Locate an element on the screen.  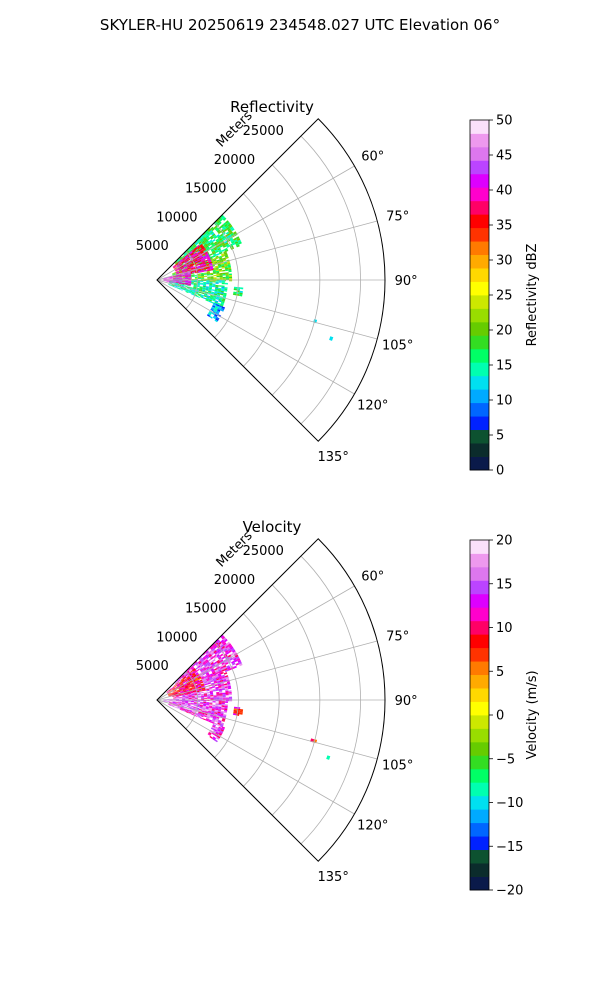
colorbar-tick-label: 5 is located at coordinates (500, 672).